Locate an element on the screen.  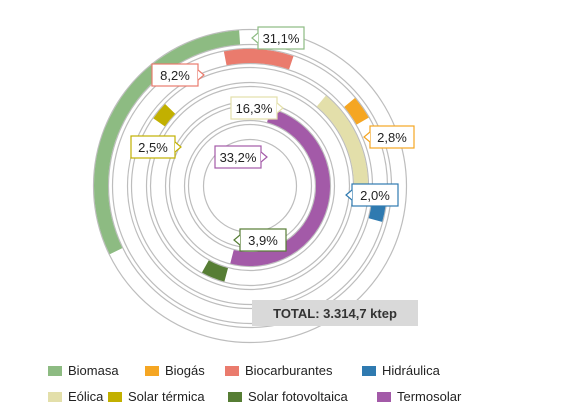
legend-item-solar-térmica: Solar térmica is located at coordinates (156, 396).